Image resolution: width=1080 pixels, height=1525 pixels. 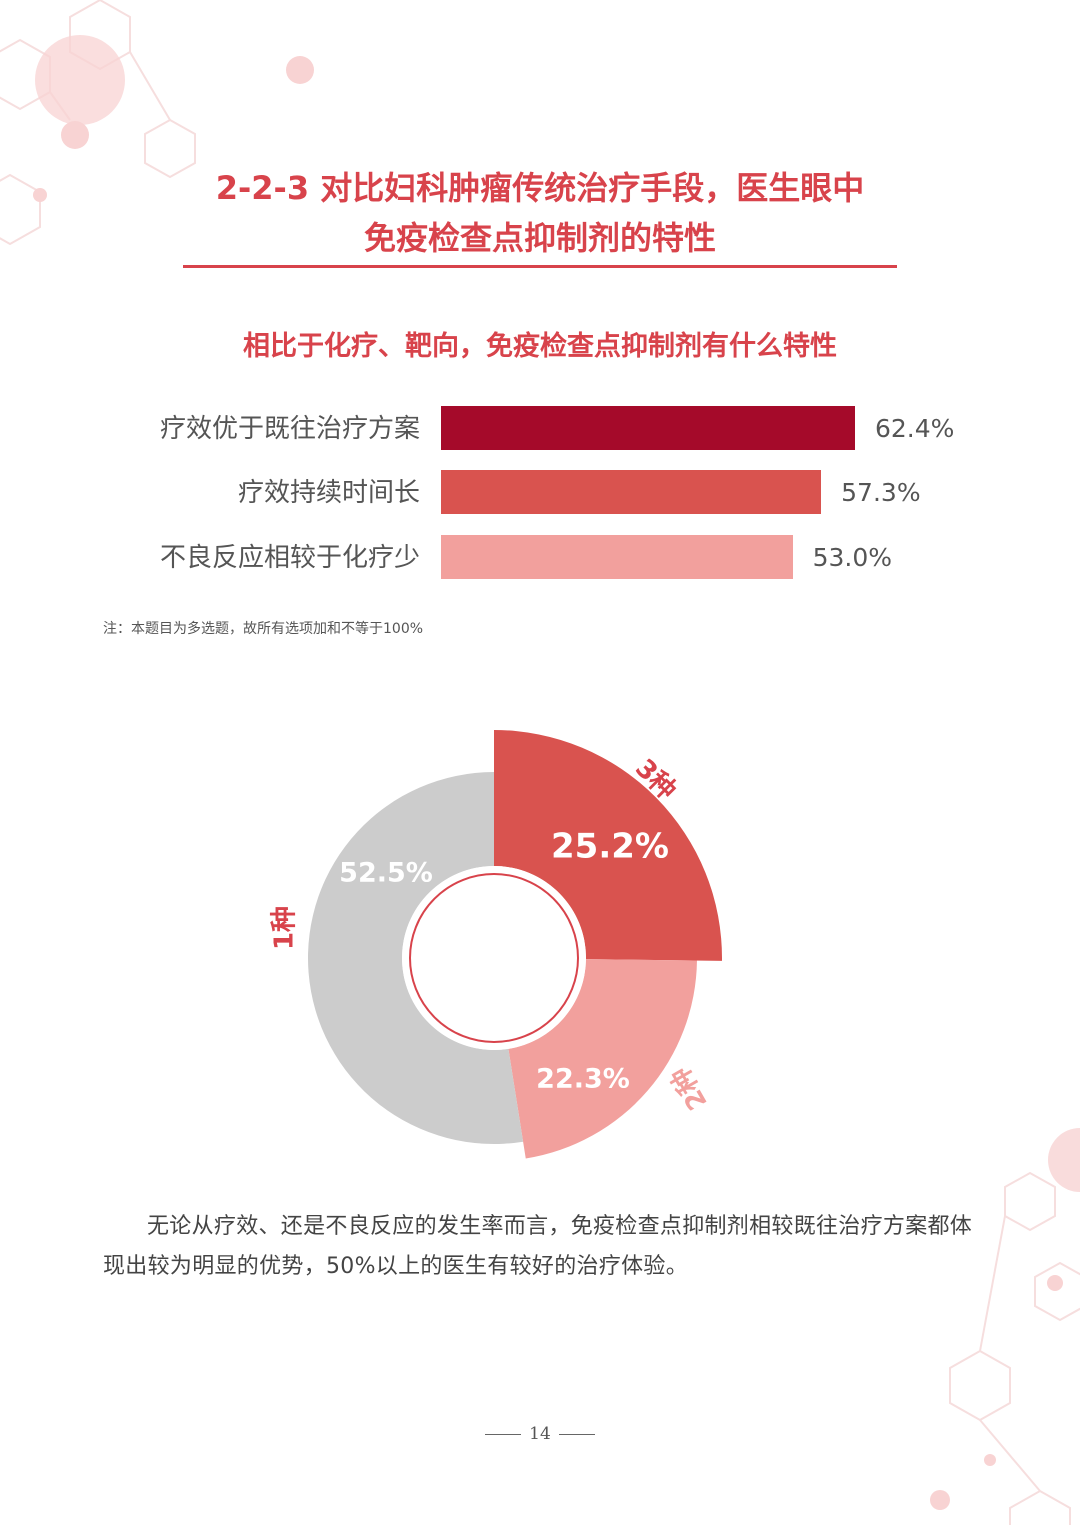 I want to click on donut-category-label: 2种, so click(x=690, y=1088).